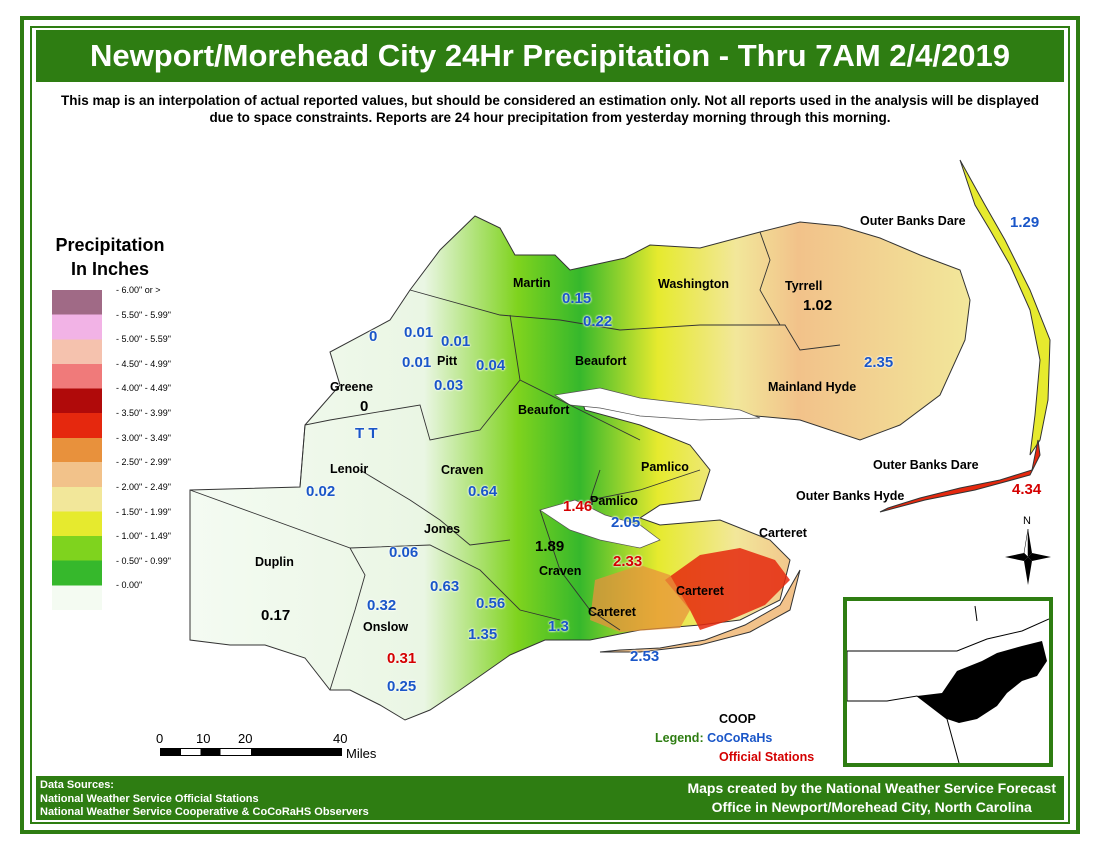 Image resolution: width=1100 pixels, height=850 pixels. What do you see at coordinates (110, 269) in the screenshot?
I see `legend-title-line2: In Inches` at bounding box center [110, 269].